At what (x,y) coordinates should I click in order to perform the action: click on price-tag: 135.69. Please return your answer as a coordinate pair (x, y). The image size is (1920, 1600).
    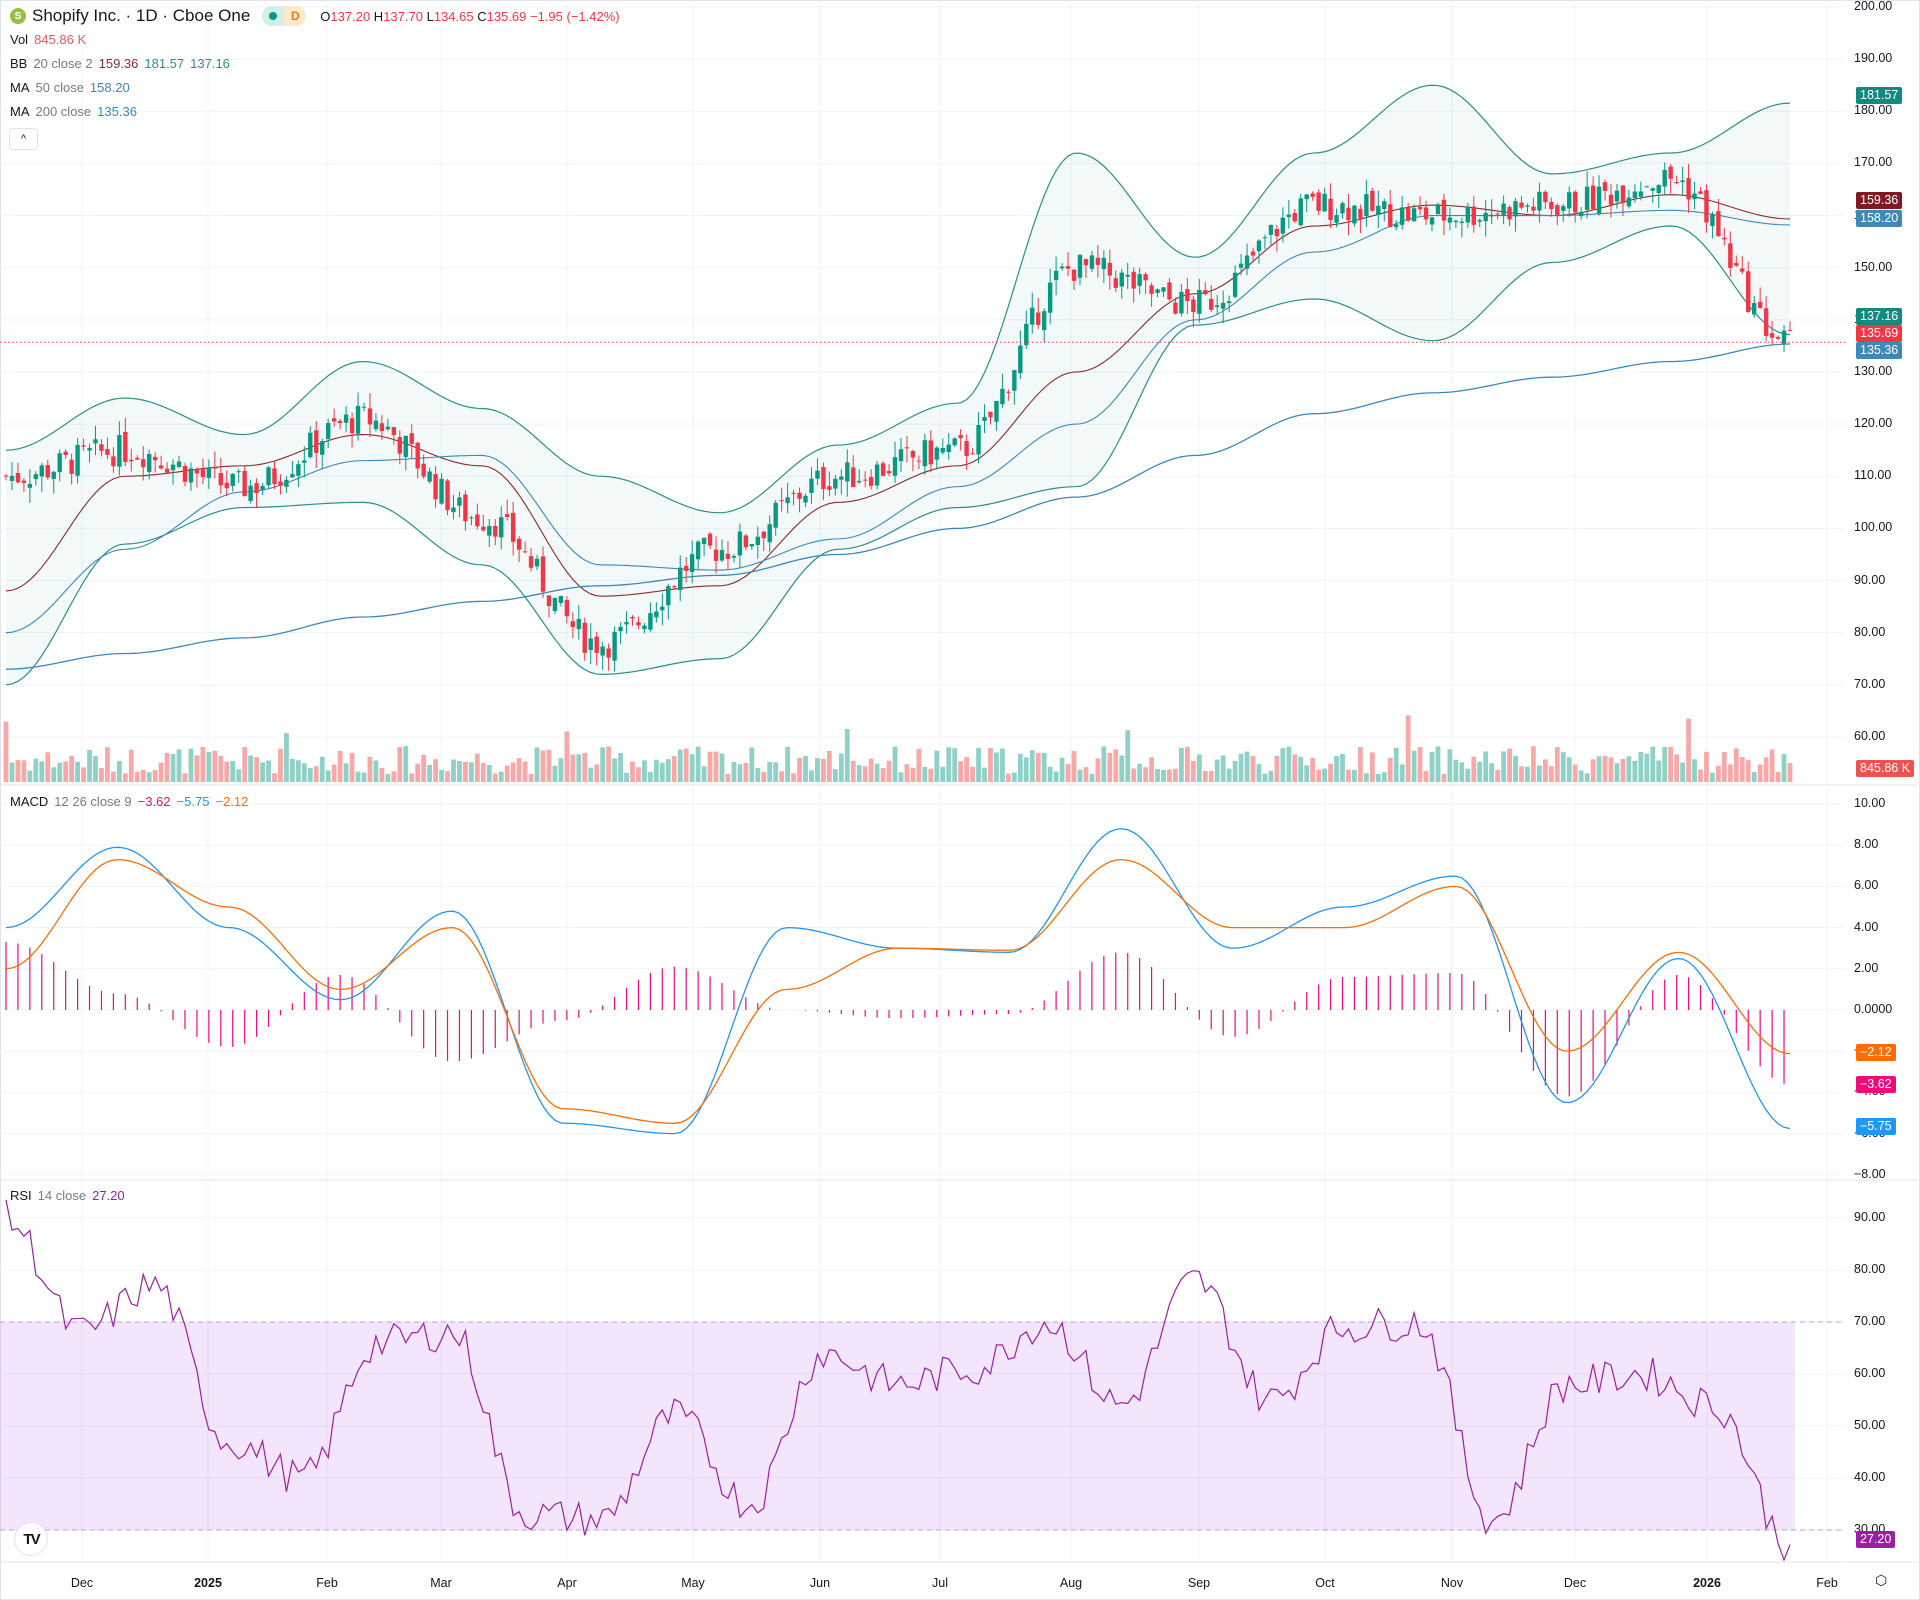
    Looking at the image, I should click on (1879, 333).